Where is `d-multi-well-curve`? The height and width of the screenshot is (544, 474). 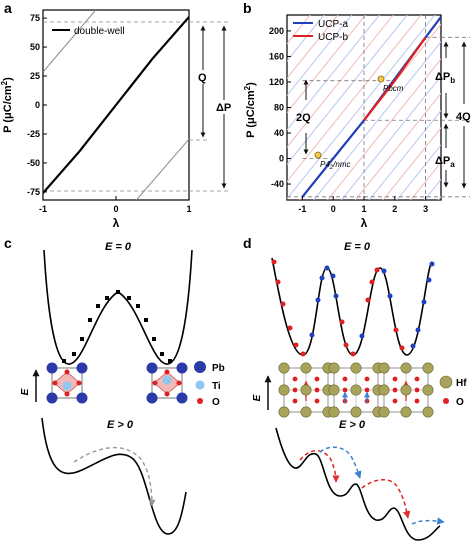 d-multi-well-curve is located at coordinates (352, 306).